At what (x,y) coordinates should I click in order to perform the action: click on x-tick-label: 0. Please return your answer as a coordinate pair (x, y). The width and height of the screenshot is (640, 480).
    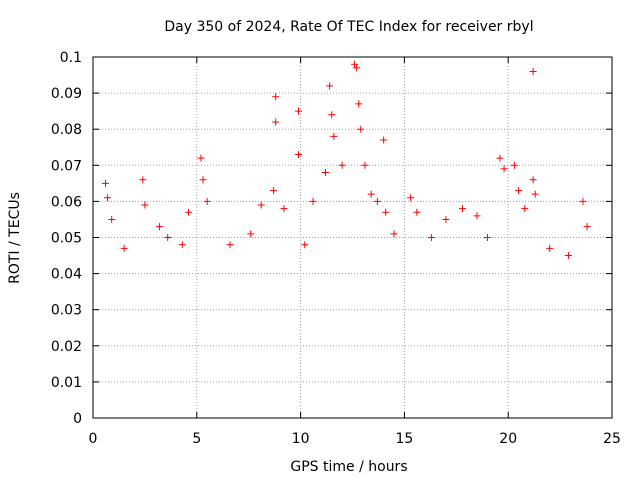
    Looking at the image, I should click on (93, 439).